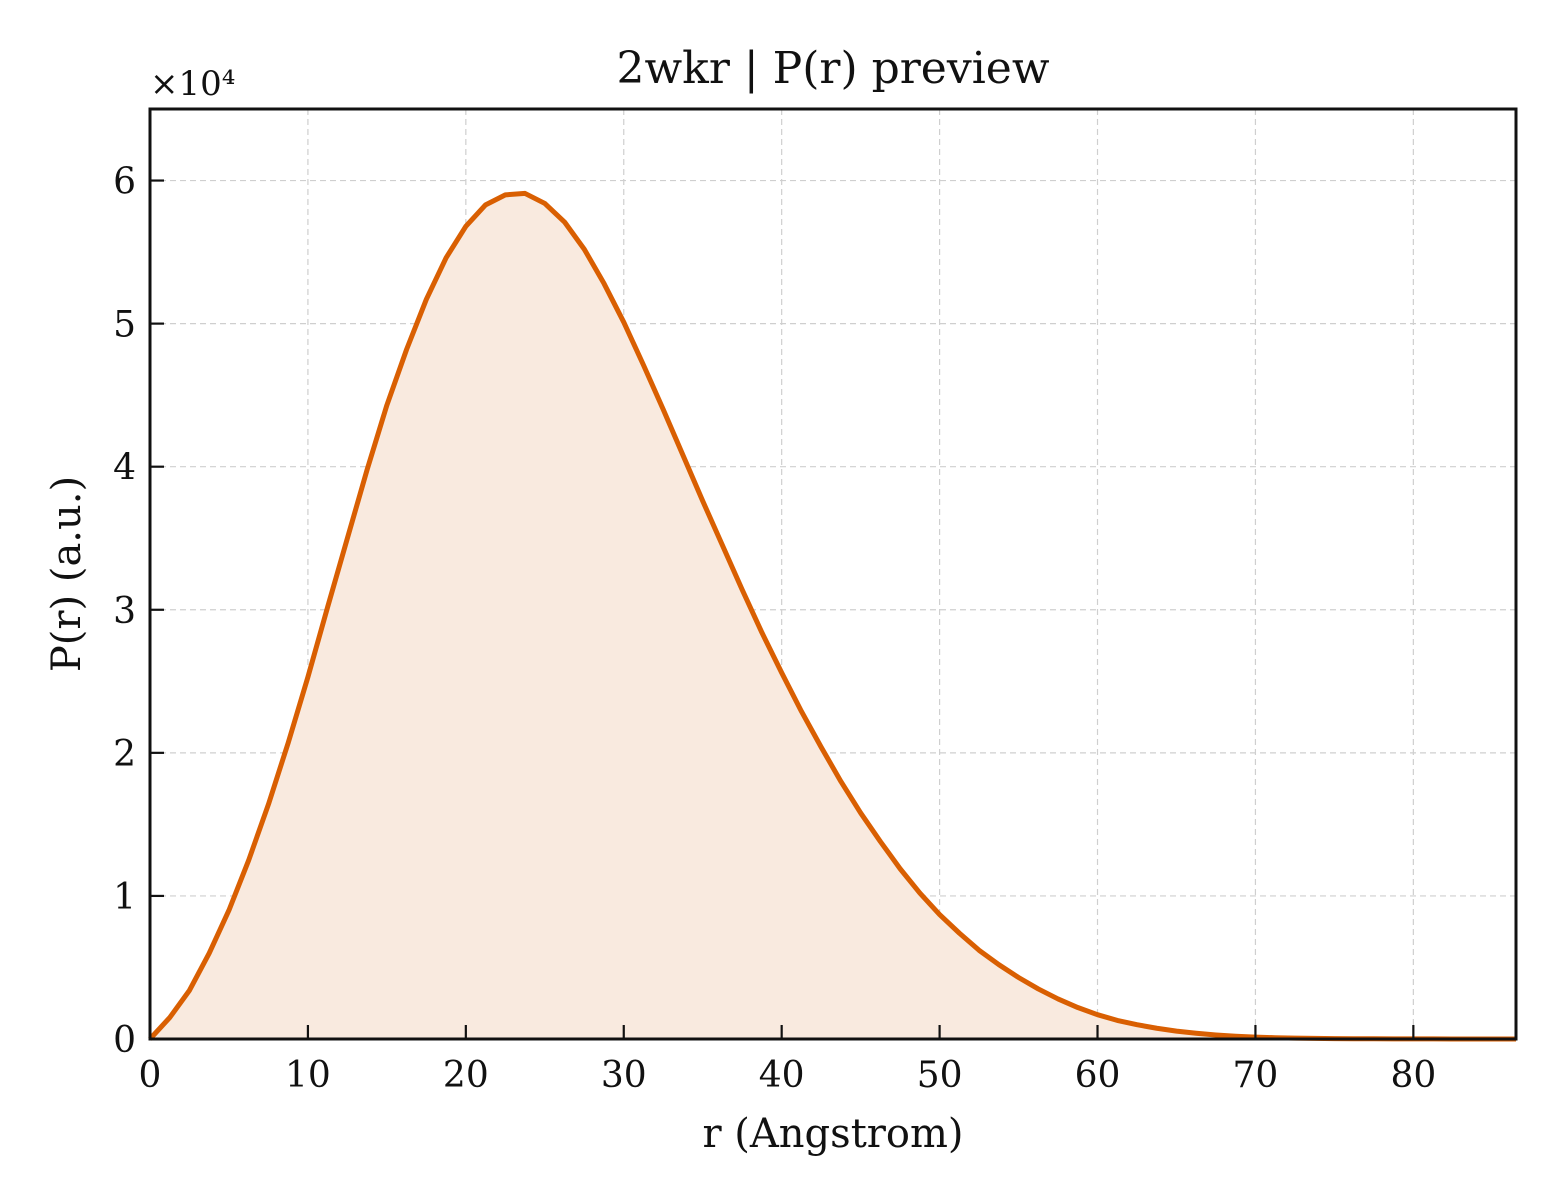 This screenshot has height=1200, width=1560. Describe the element at coordinates (67, 574) in the screenshot. I see `y-axis-label: P(r) (a.u.)` at that location.